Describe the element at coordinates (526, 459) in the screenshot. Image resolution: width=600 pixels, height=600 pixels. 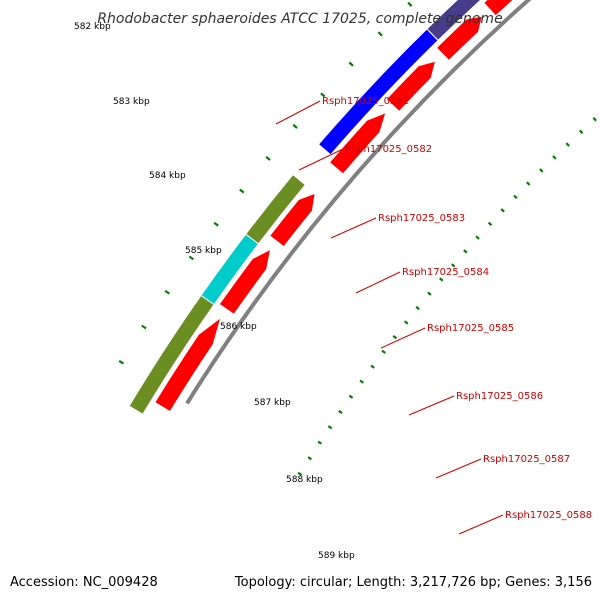
I see `gene-label: Rsph17025_0587` at that location.